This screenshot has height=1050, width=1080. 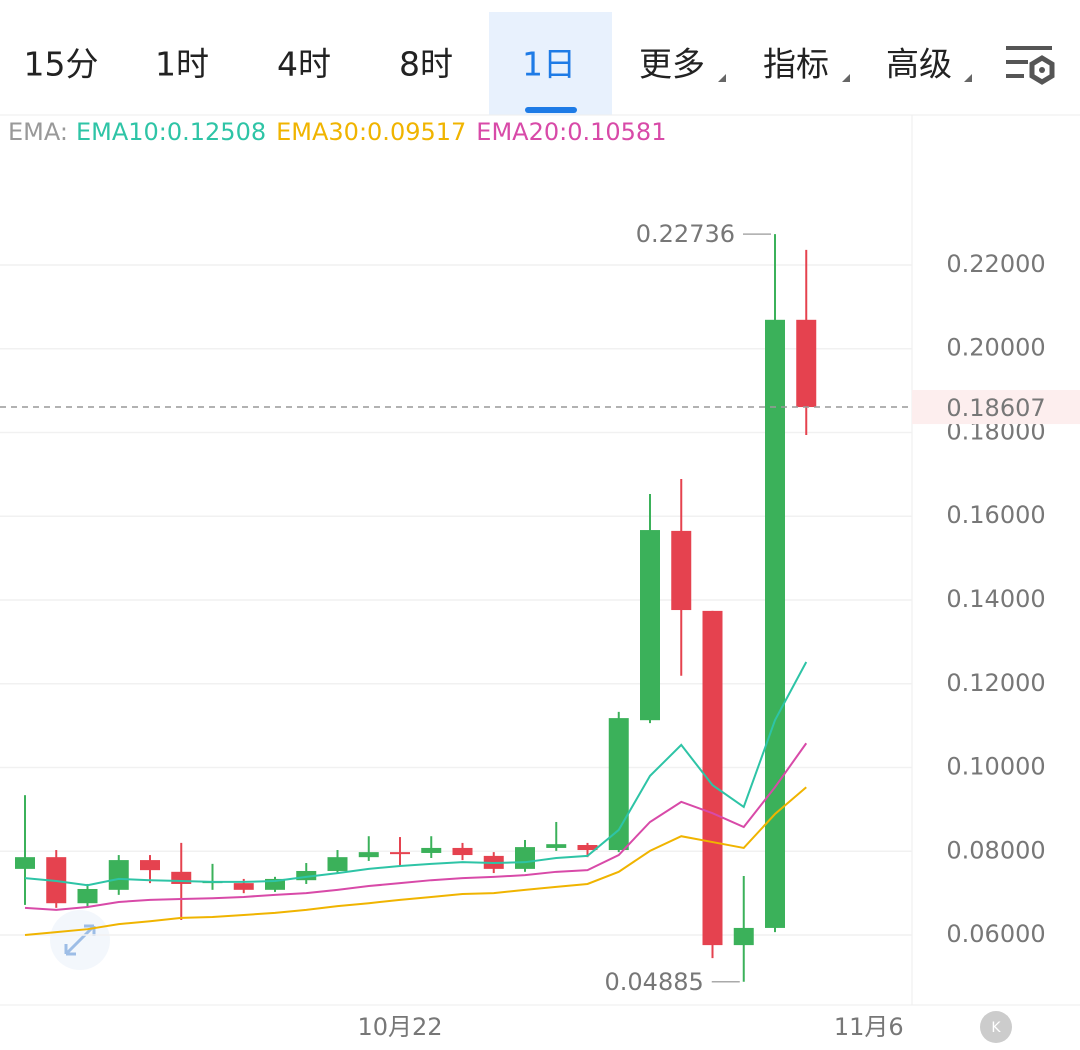 What do you see at coordinates (38, 132) in the screenshot?
I see `legend-prefix: EMA:` at bounding box center [38, 132].